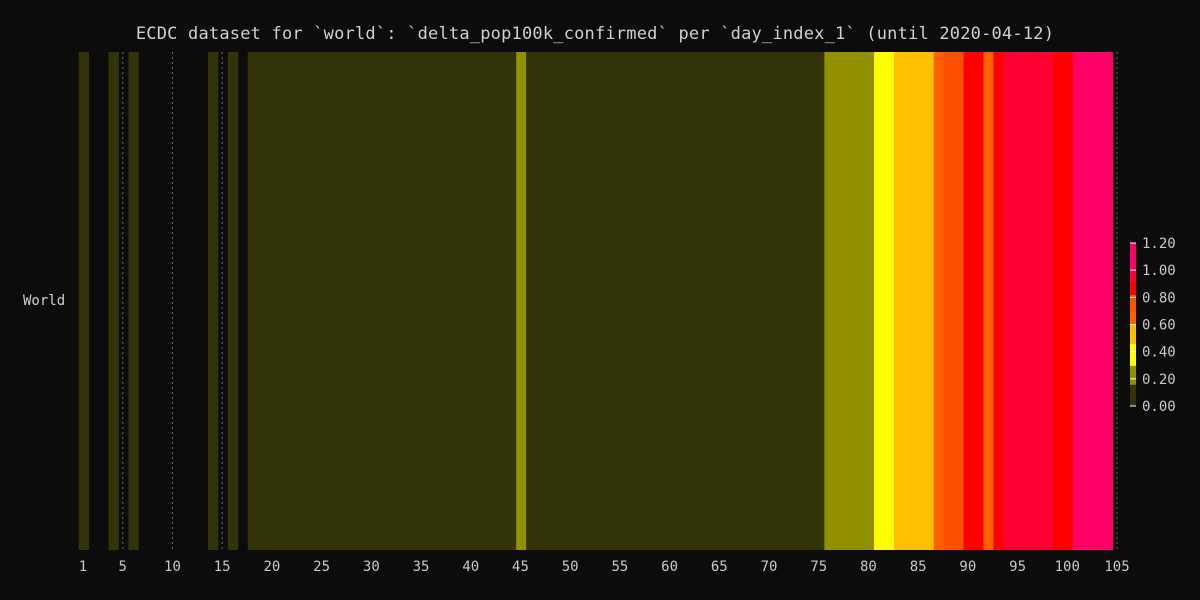 The width and height of the screenshot is (1200, 600). I want to click on colorbar-tick-label: 0.60, so click(1159, 326).